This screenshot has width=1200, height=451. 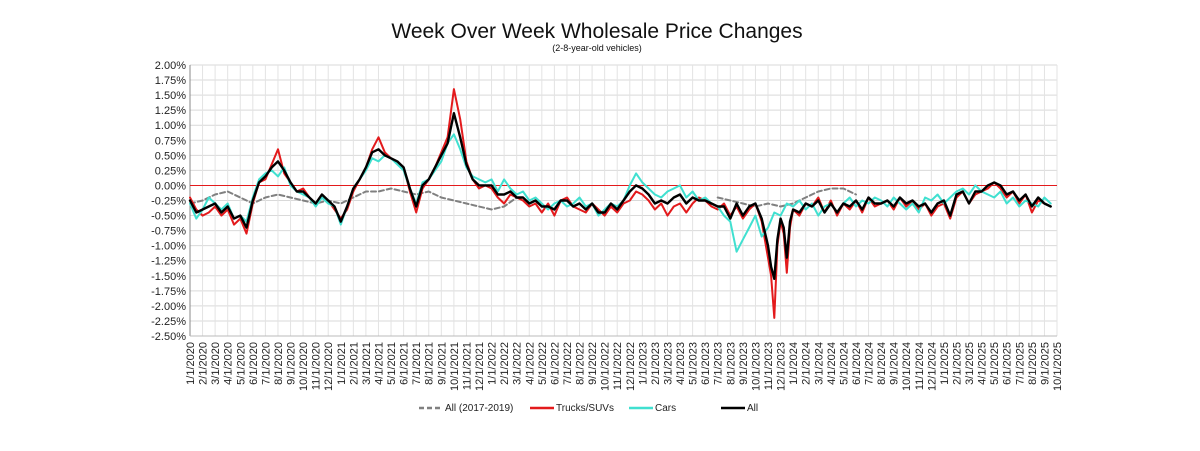 What do you see at coordinates (920, 366) in the screenshot?
I see `x-tick-label: 11/1/2024` at bounding box center [920, 366].